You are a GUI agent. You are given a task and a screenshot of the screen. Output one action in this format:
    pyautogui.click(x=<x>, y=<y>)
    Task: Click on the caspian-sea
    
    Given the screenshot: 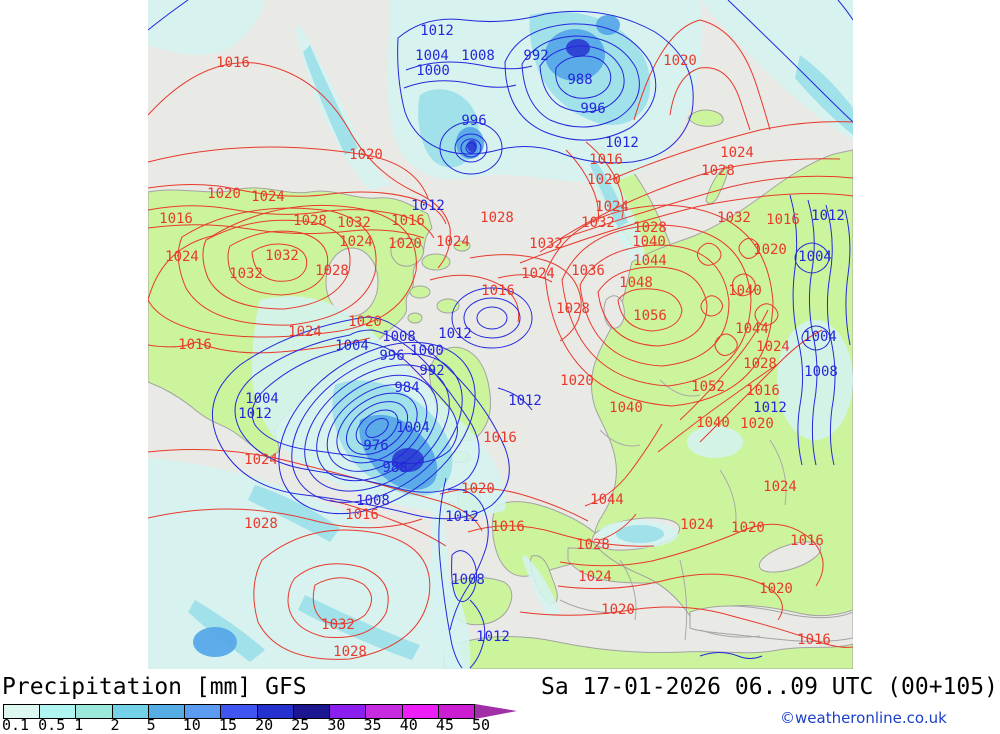 What is the action you would take?
    pyautogui.click(x=790, y=557)
    